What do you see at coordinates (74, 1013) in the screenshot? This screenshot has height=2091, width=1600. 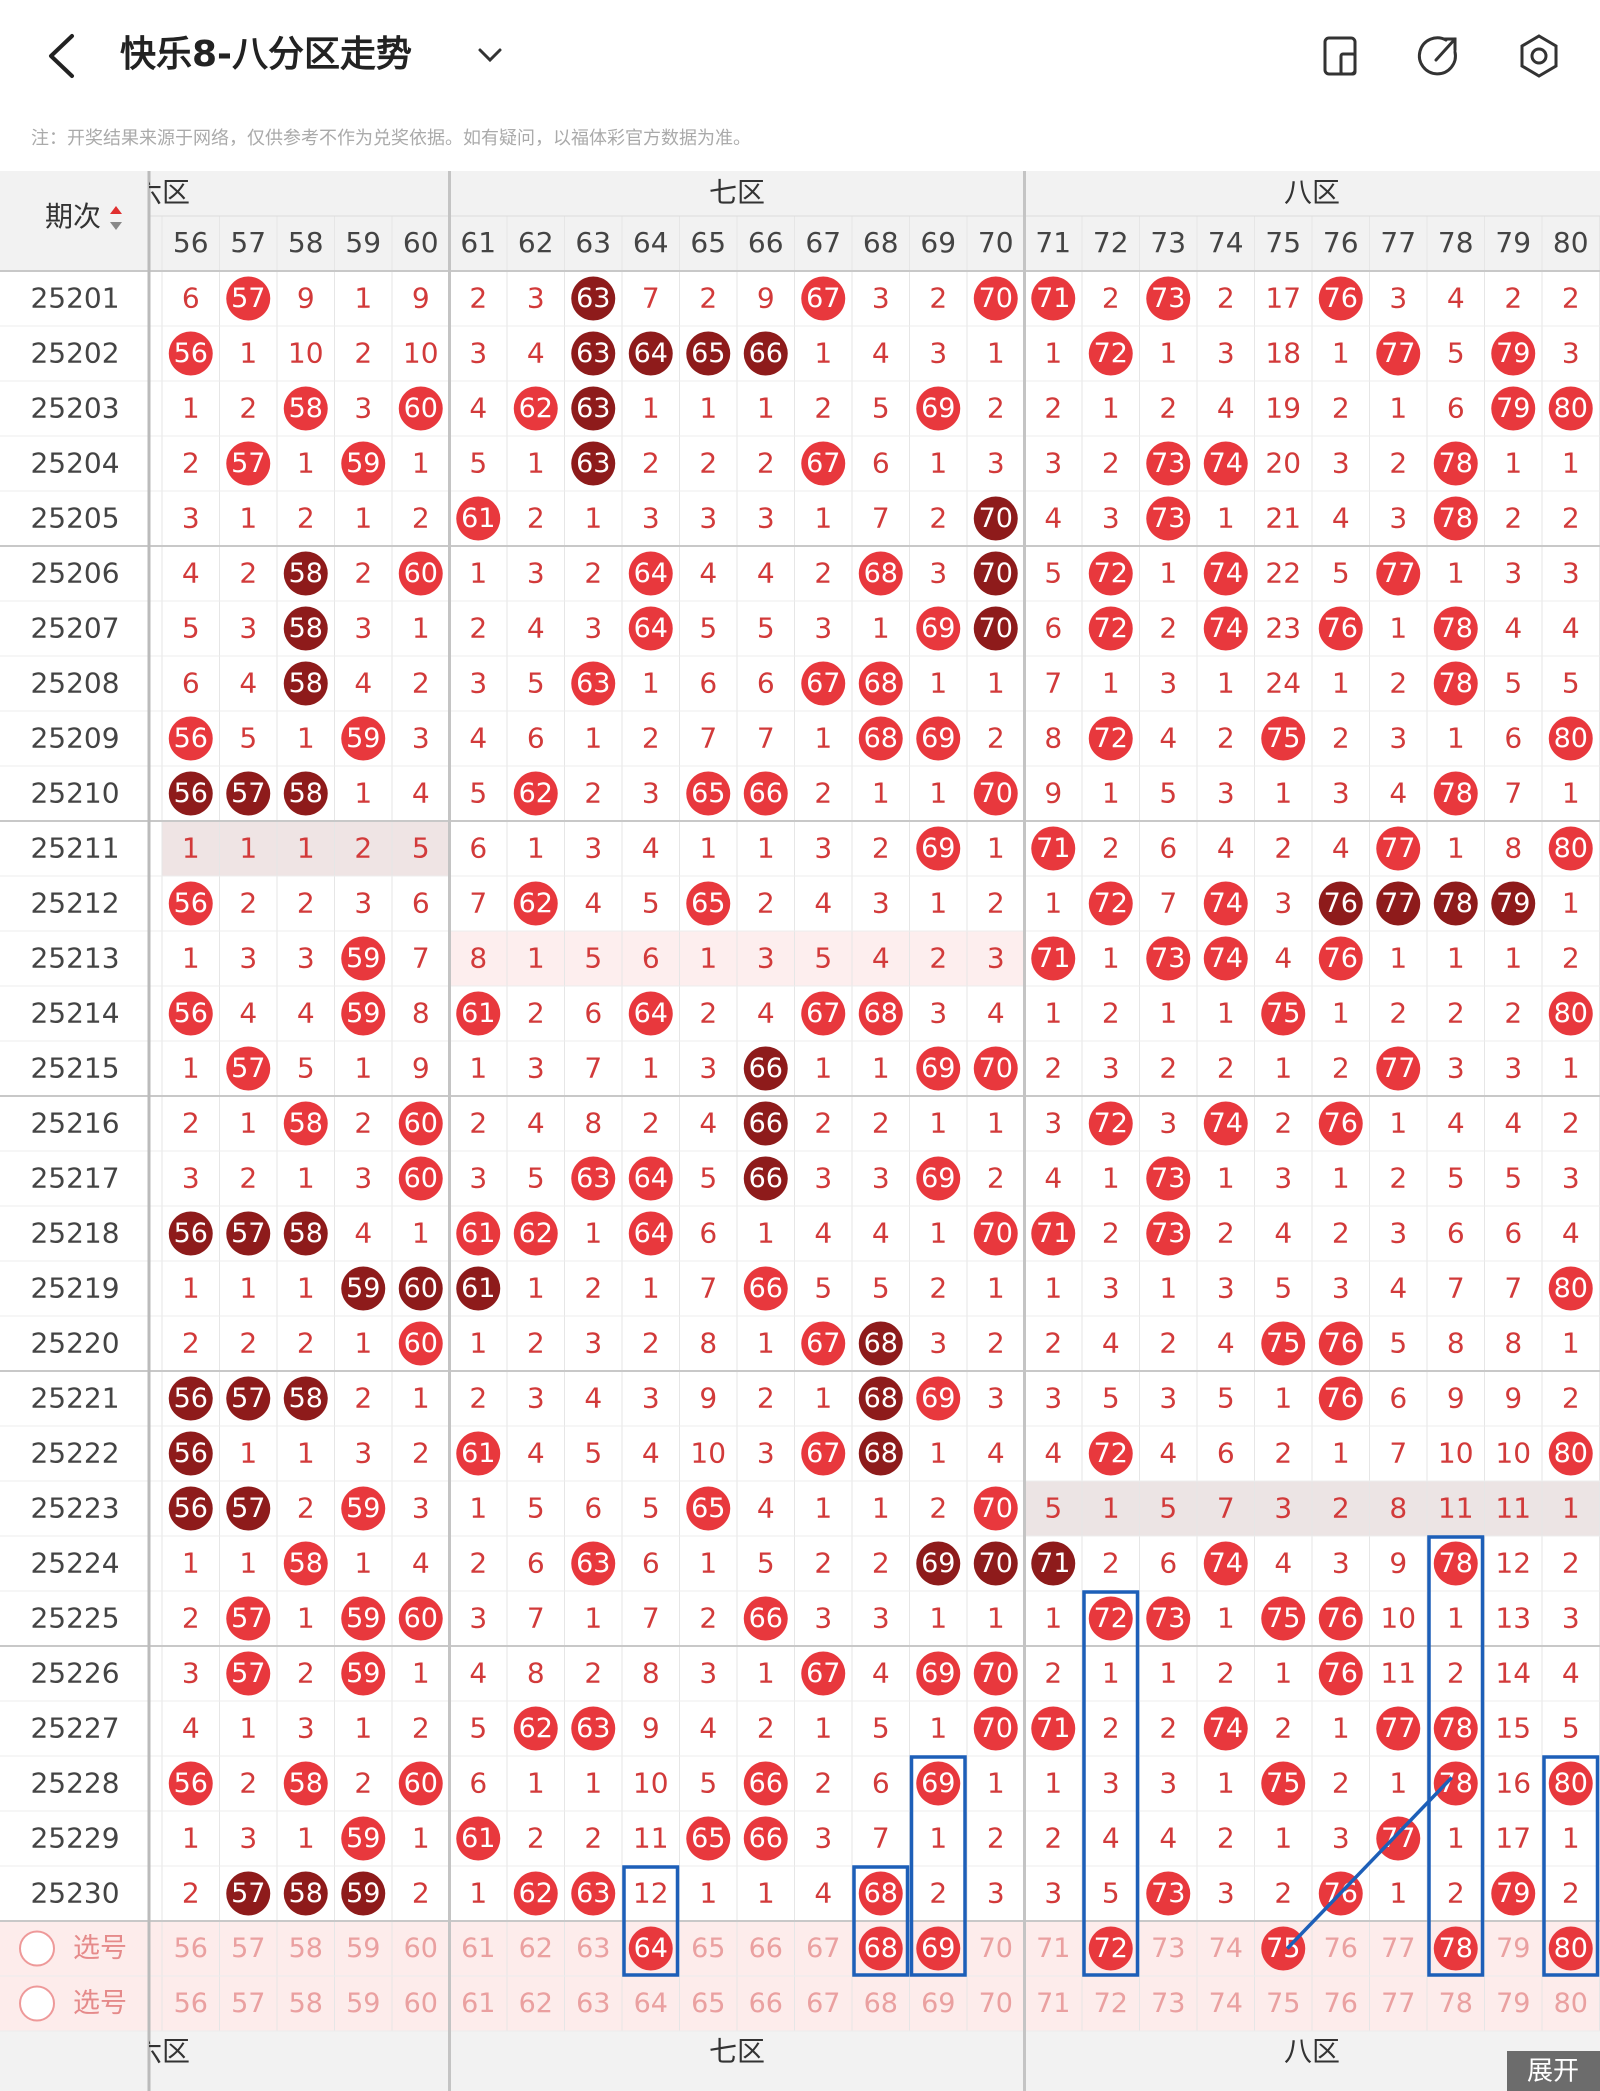 I see `issue-number: 25214` at bounding box center [74, 1013].